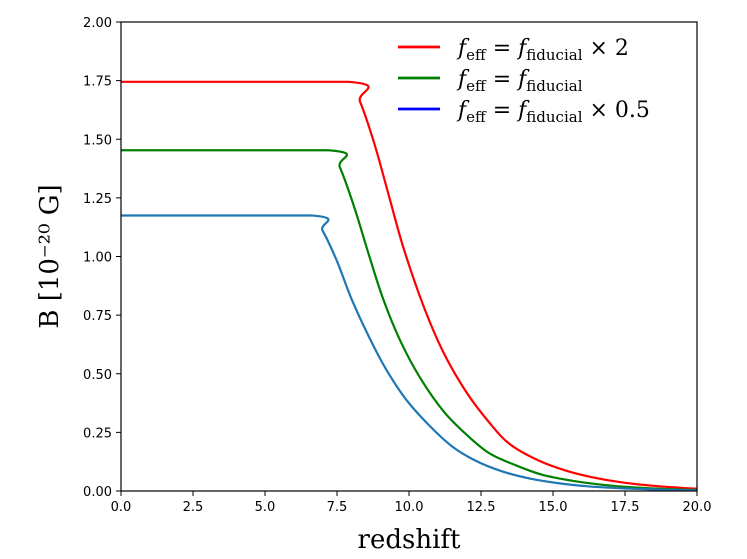 The image size is (747, 559). Describe the element at coordinates (265, 507) in the screenshot. I see `x-tick-label: 5.0` at that location.